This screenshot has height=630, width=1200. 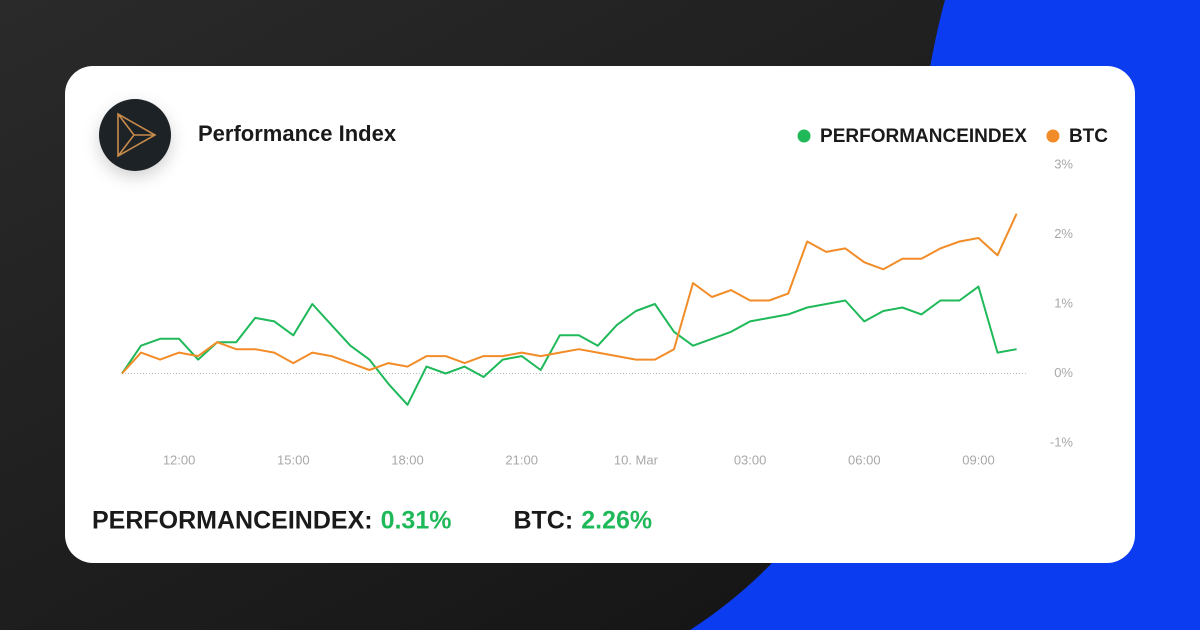 I want to click on logo-mark, so click(x=137, y=135).